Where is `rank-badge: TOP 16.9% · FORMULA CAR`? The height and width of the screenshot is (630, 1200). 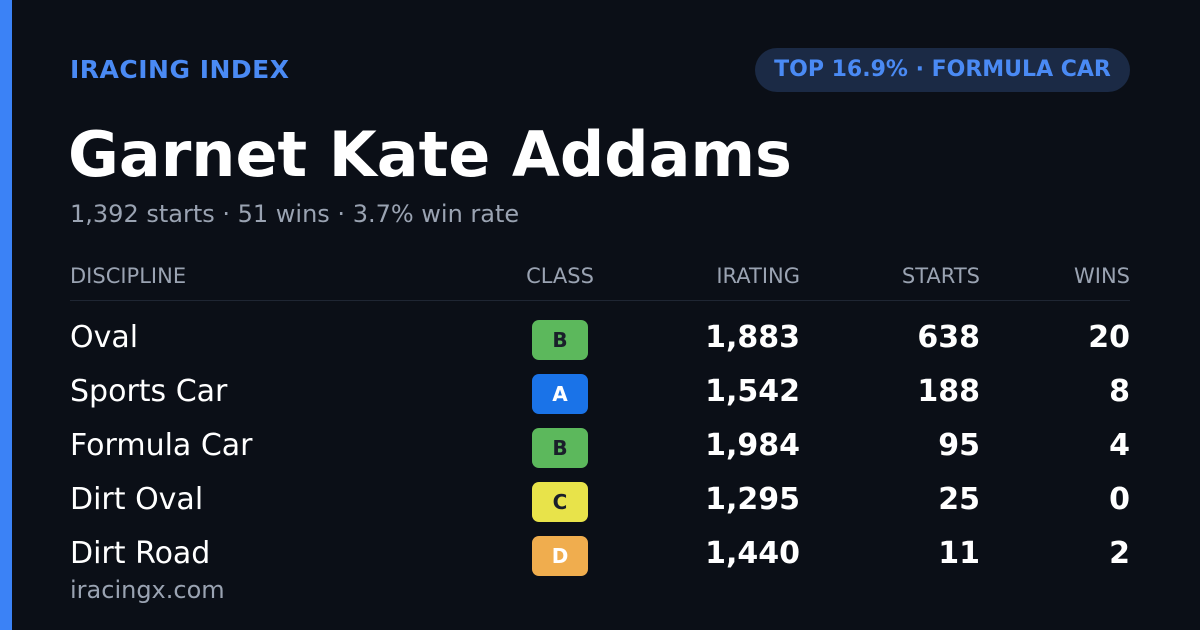
rank-badge: TOP 16.9% · FORMULA CAR is located at coordinates (942, 70).